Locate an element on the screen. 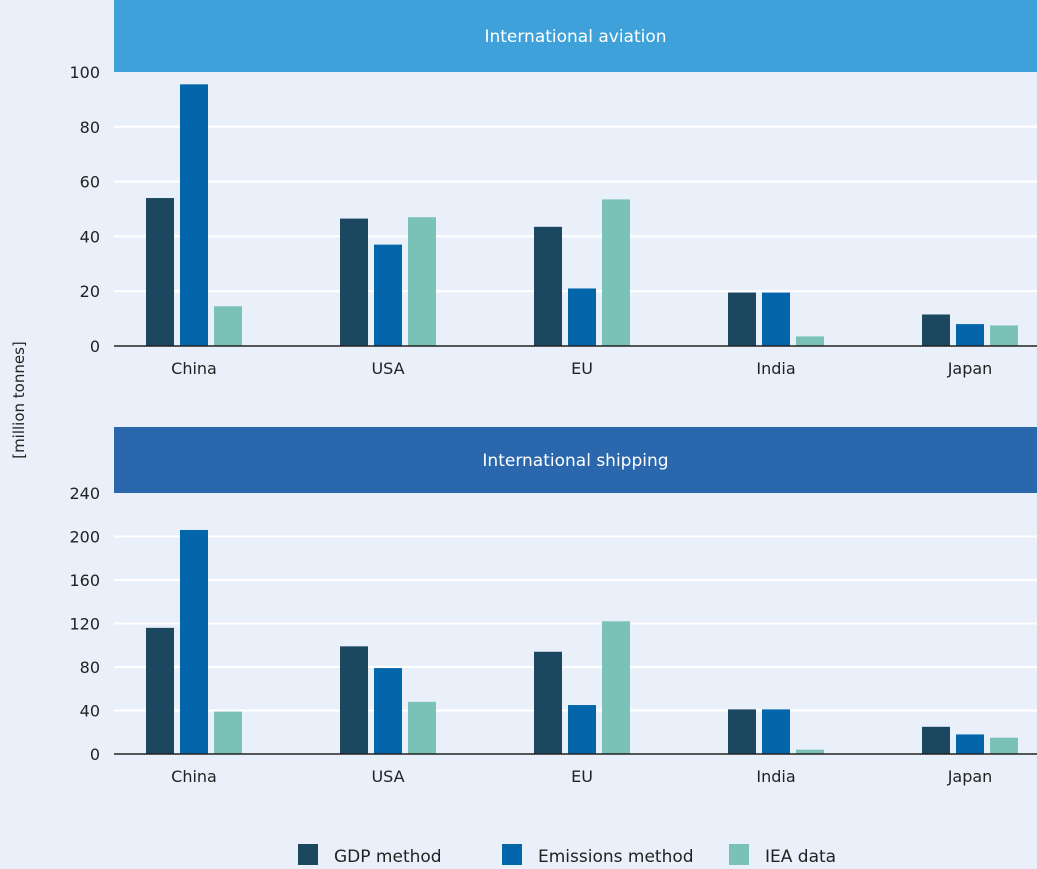 Image resolution: width=1037 pixels, height=869 pixels. y-axis-label: [million tonnes] is located at coordinates (19, 400).